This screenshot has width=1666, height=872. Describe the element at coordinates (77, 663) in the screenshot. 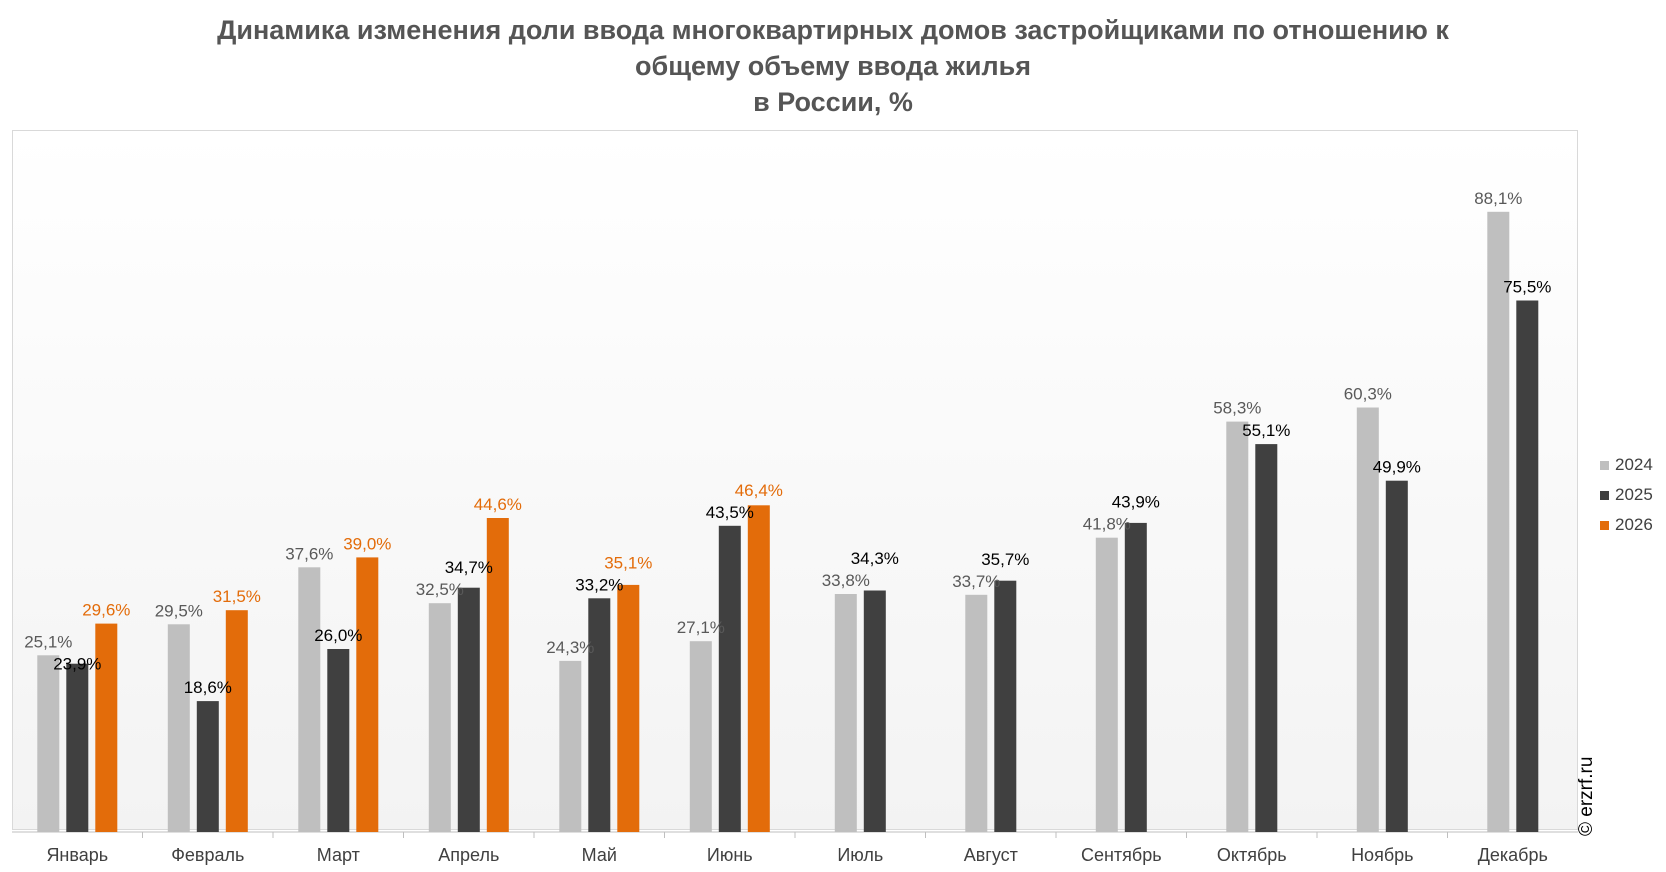

I see `data-label-2025-1: 23,9%` at that location.